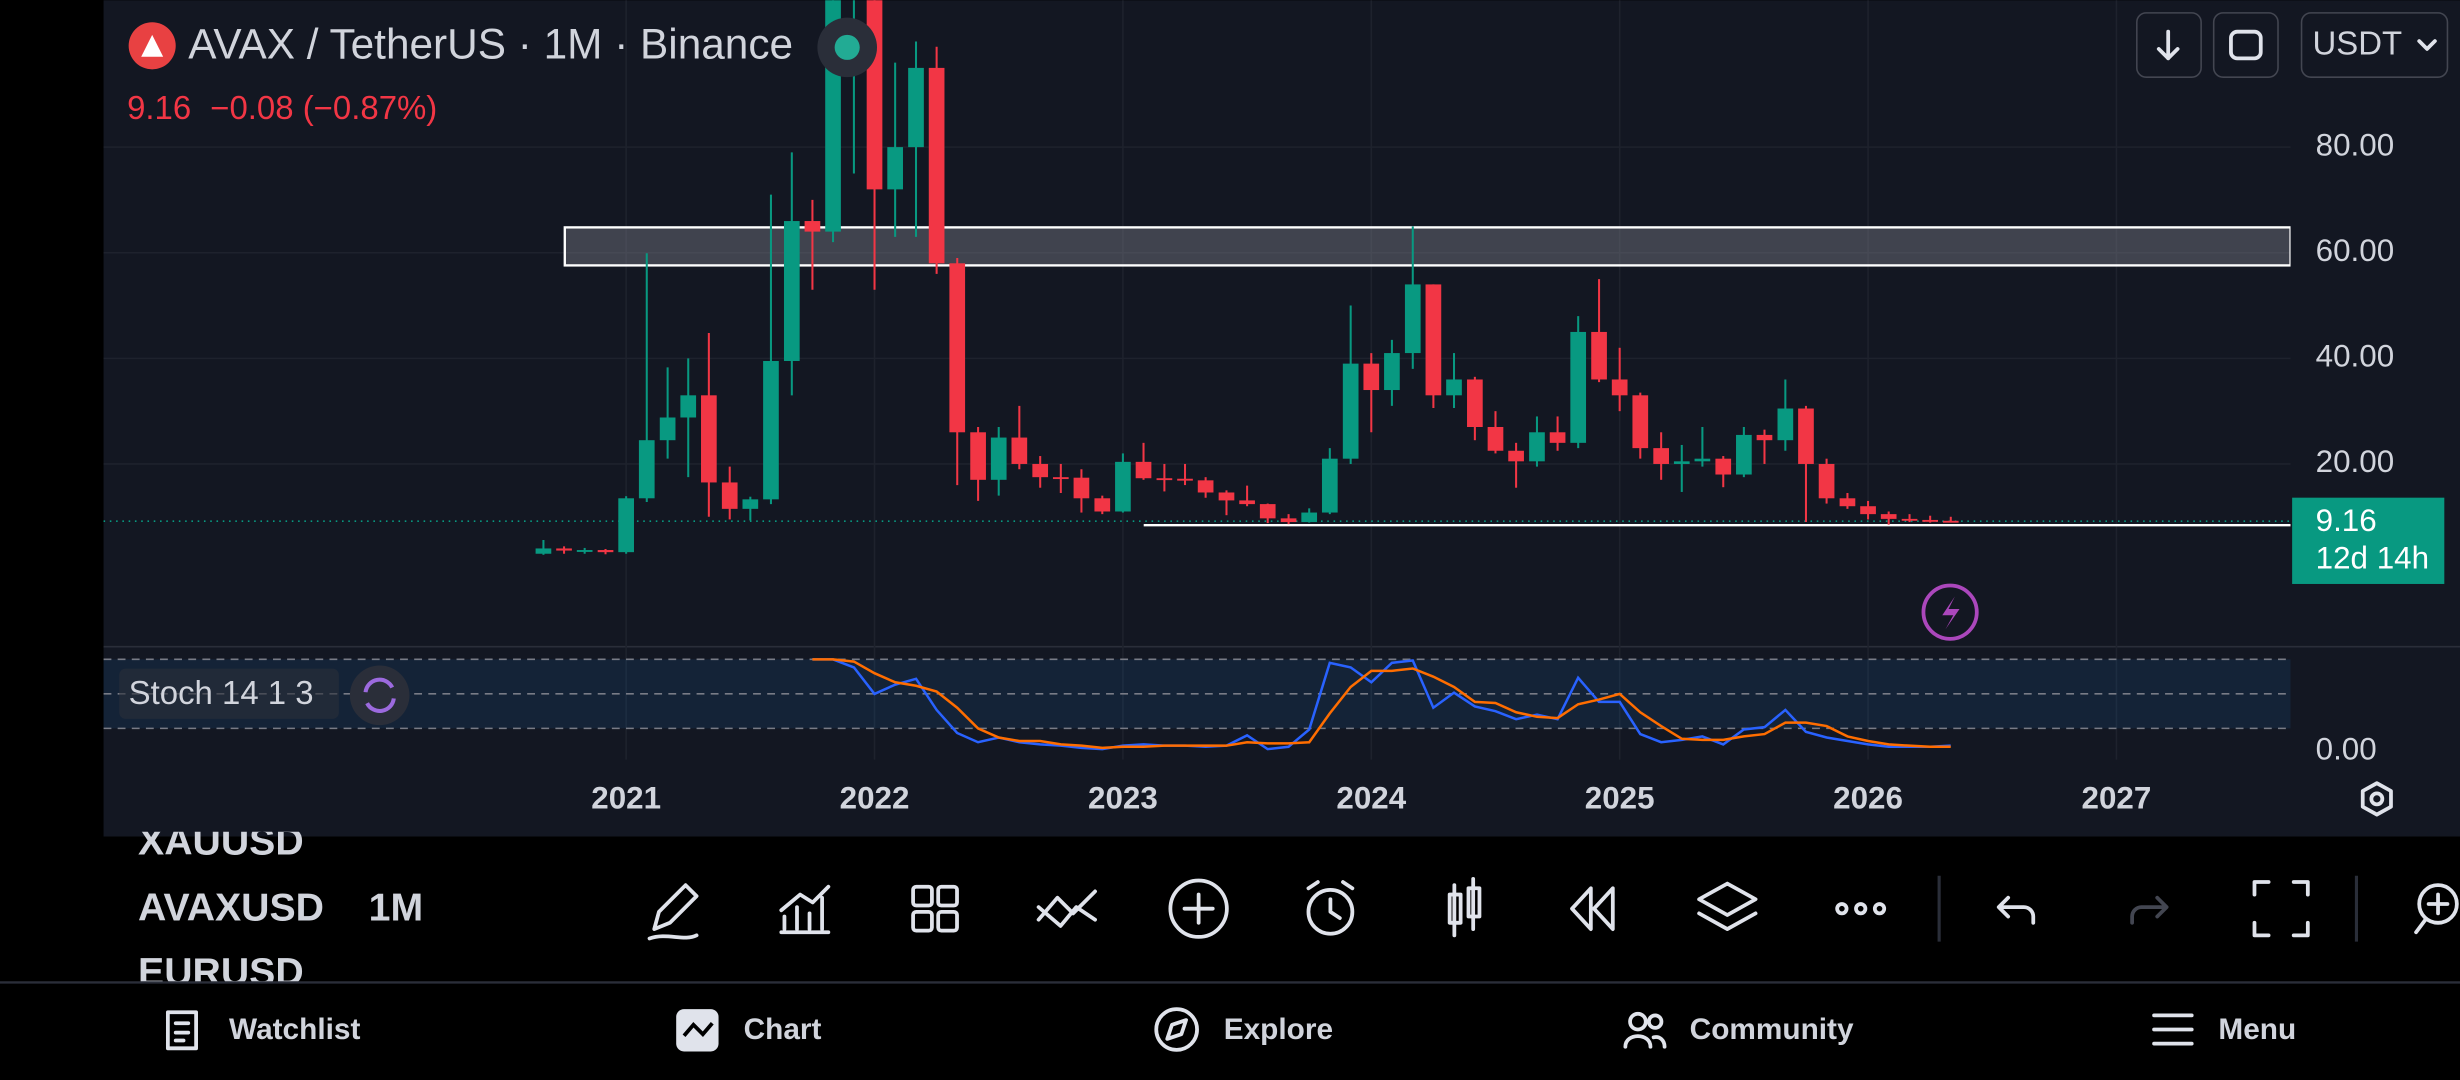 The height and width of the screenshot is (1080, 2460). Describe the element at coordinates (221, 972) in the screenshot. I see `symbol-item: EURUSD` at that location.